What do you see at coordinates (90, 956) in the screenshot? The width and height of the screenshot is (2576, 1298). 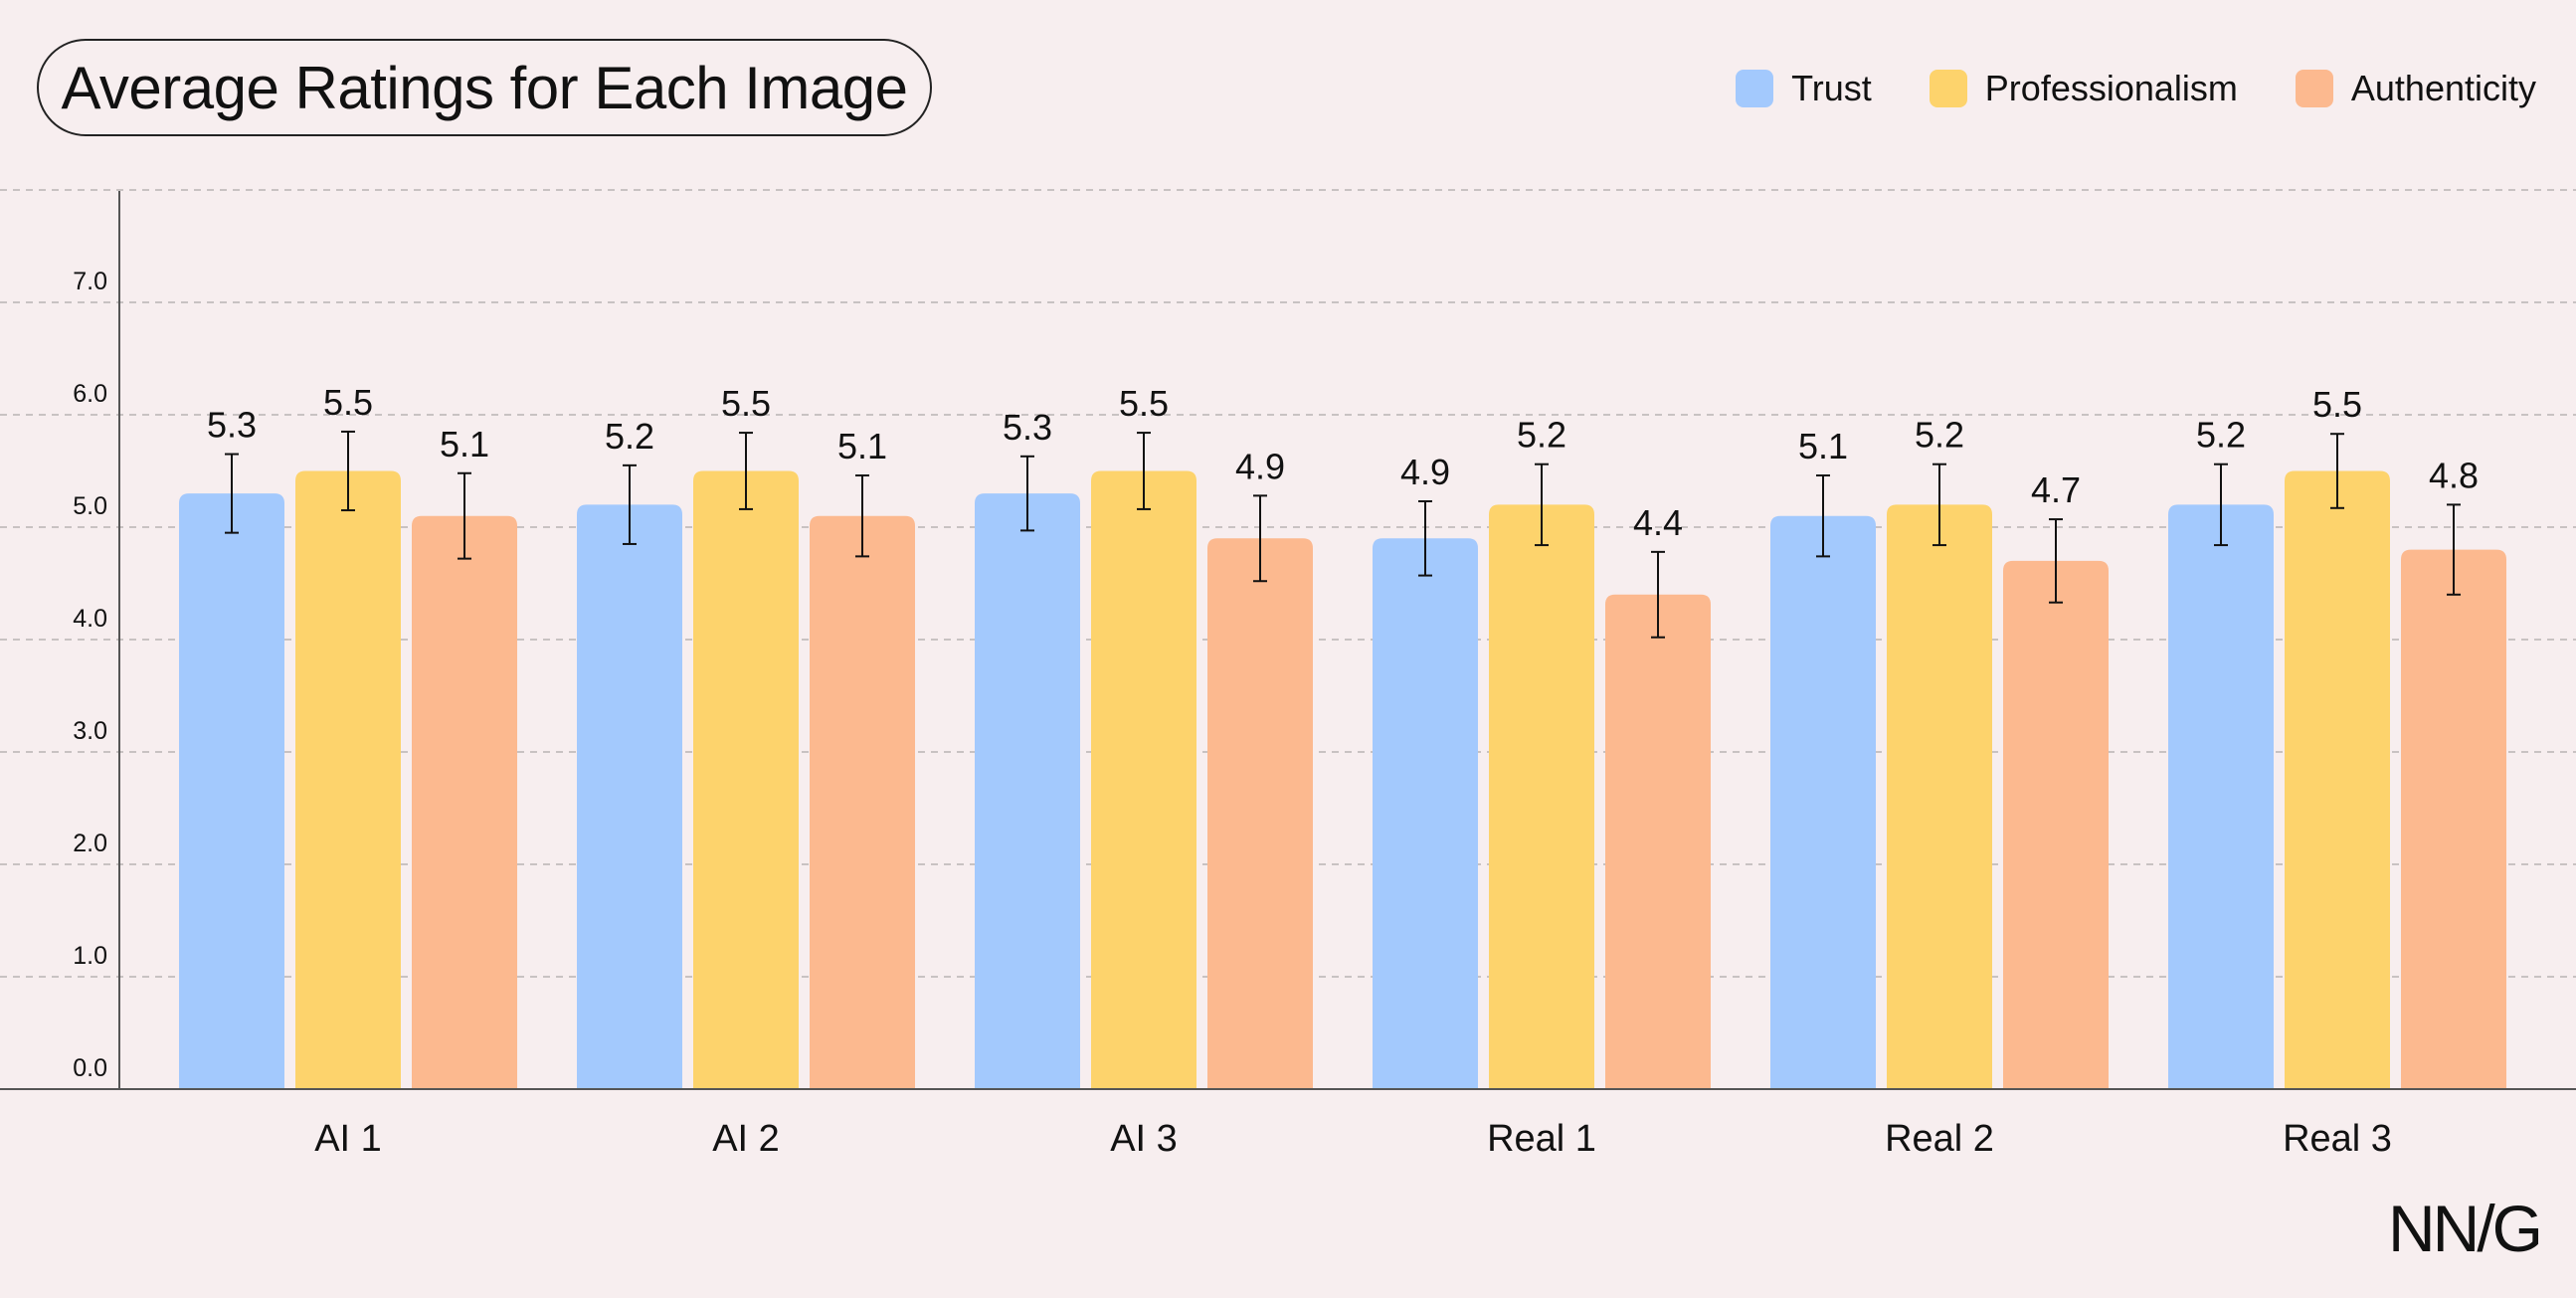 I see `y-tick-label: 1.0` at bounding box center [90, 956].